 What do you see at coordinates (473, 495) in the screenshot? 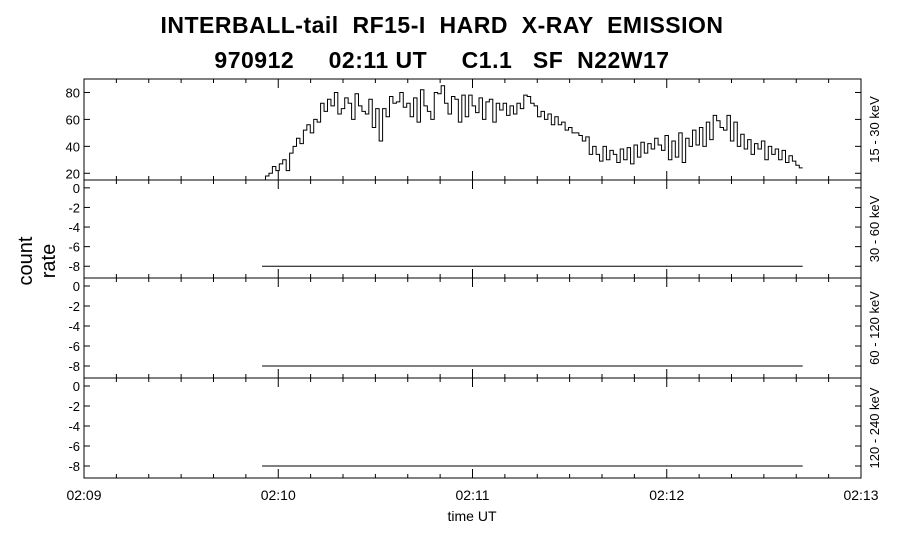
I see `x-tick-label: 02:11` at bounding box center [473, 495].